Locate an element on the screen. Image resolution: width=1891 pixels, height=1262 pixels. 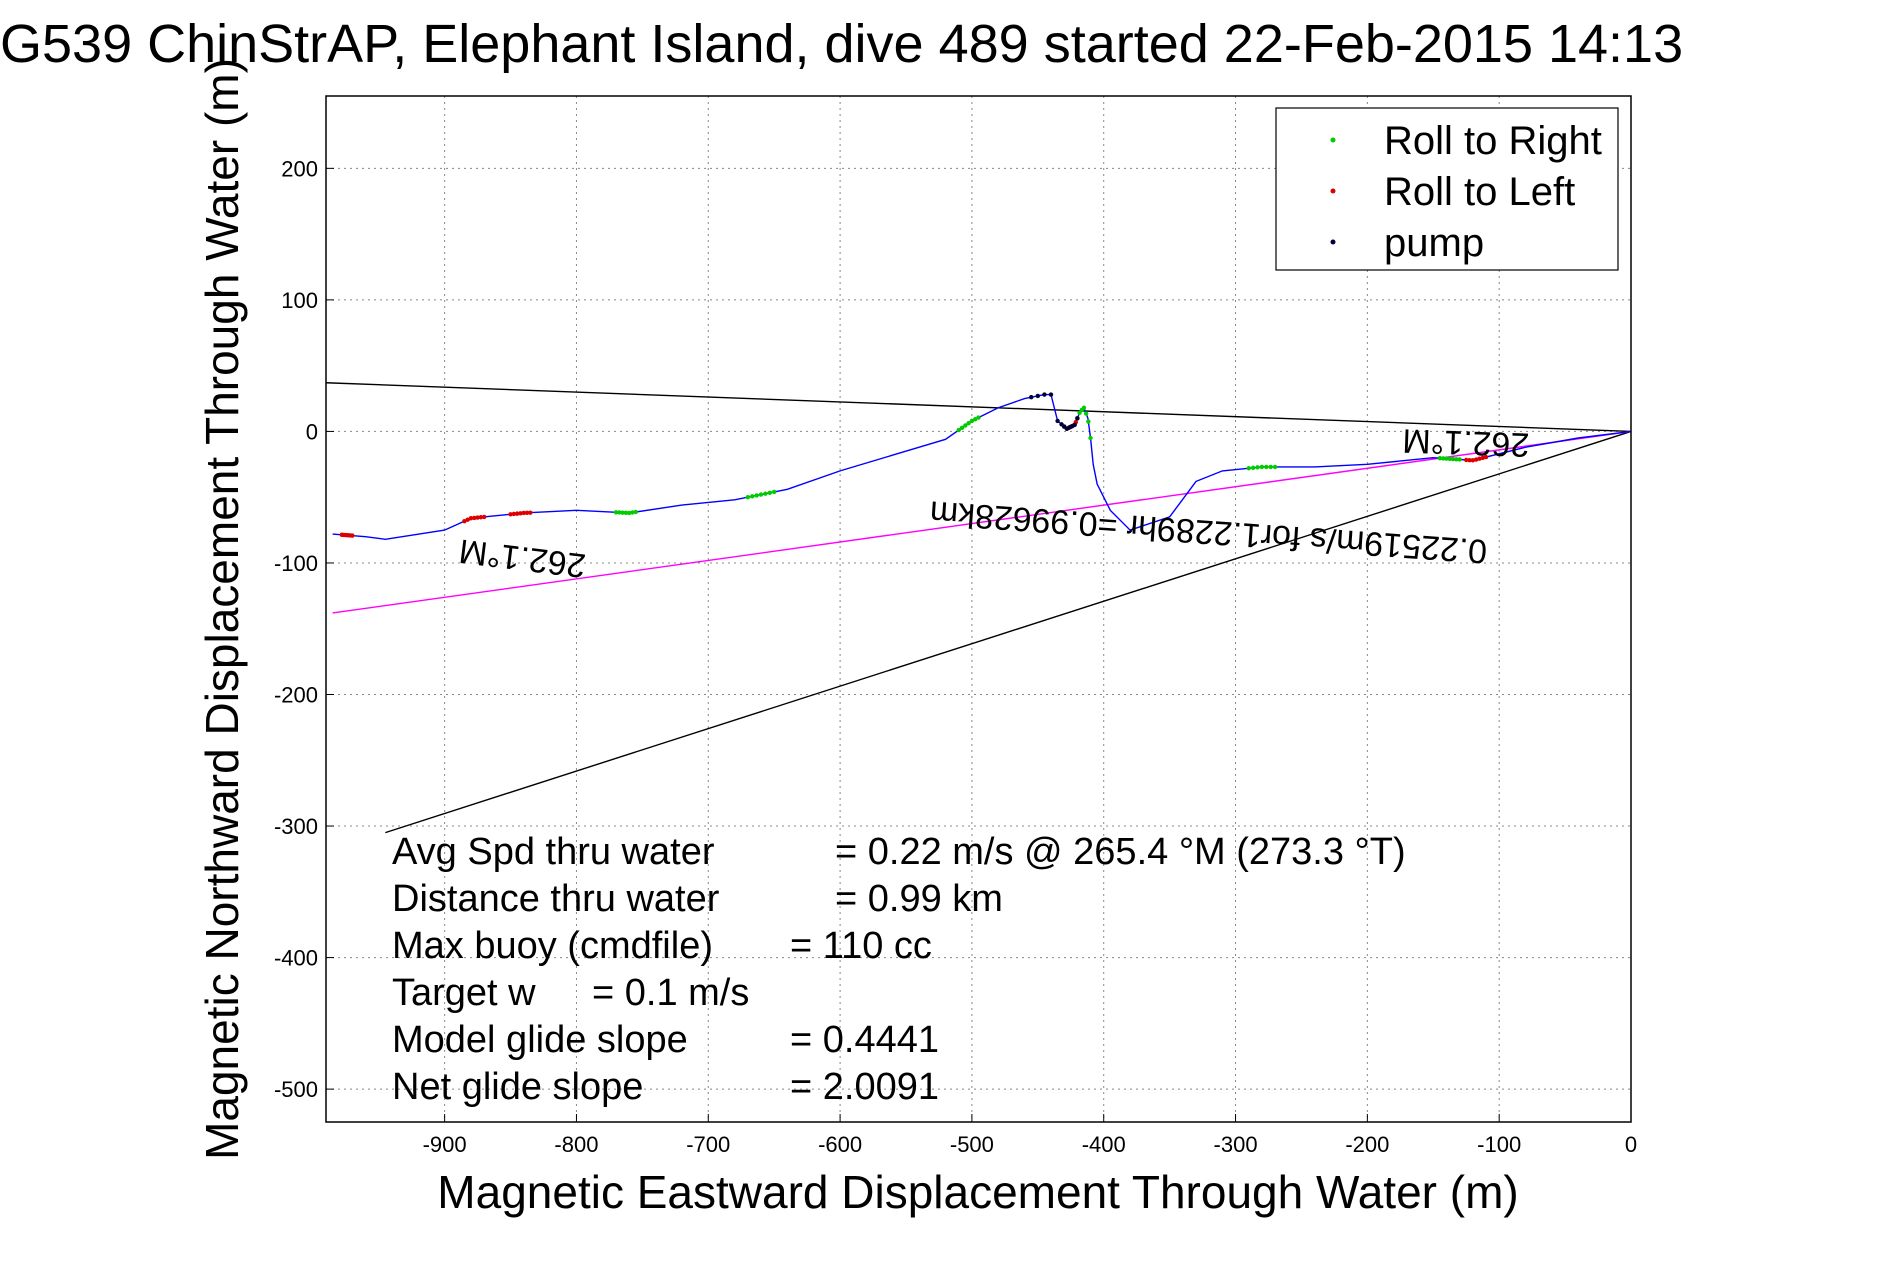
x-tick-label: -400 is located at coordinates (1104, 1144).